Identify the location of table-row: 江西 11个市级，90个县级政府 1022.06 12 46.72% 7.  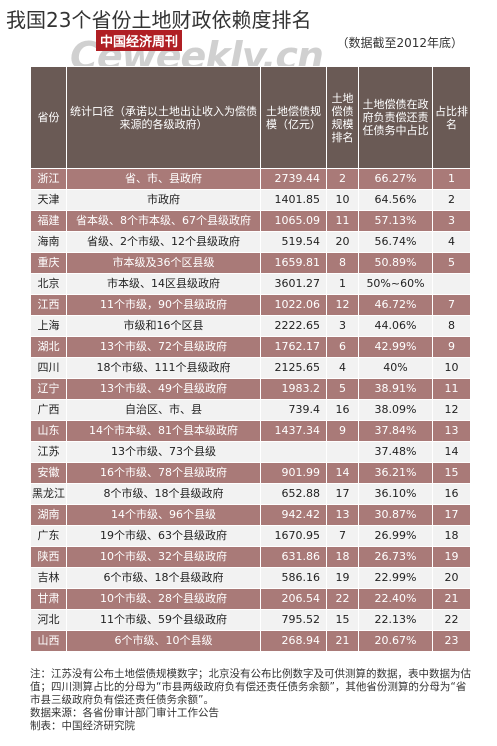
(250, 305).